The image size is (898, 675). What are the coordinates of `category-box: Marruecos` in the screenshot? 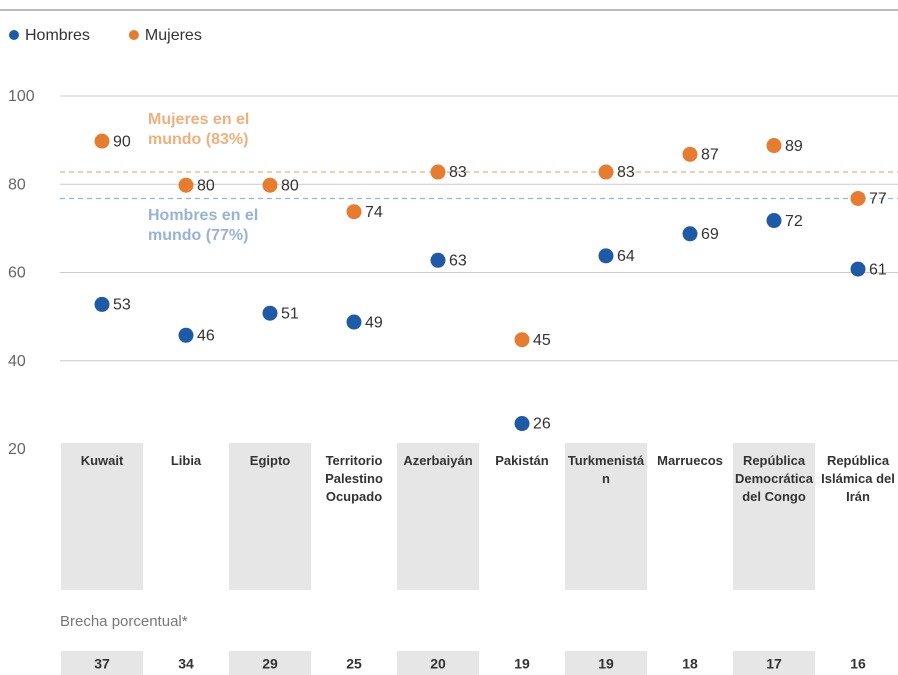 It's located at (690, 460).